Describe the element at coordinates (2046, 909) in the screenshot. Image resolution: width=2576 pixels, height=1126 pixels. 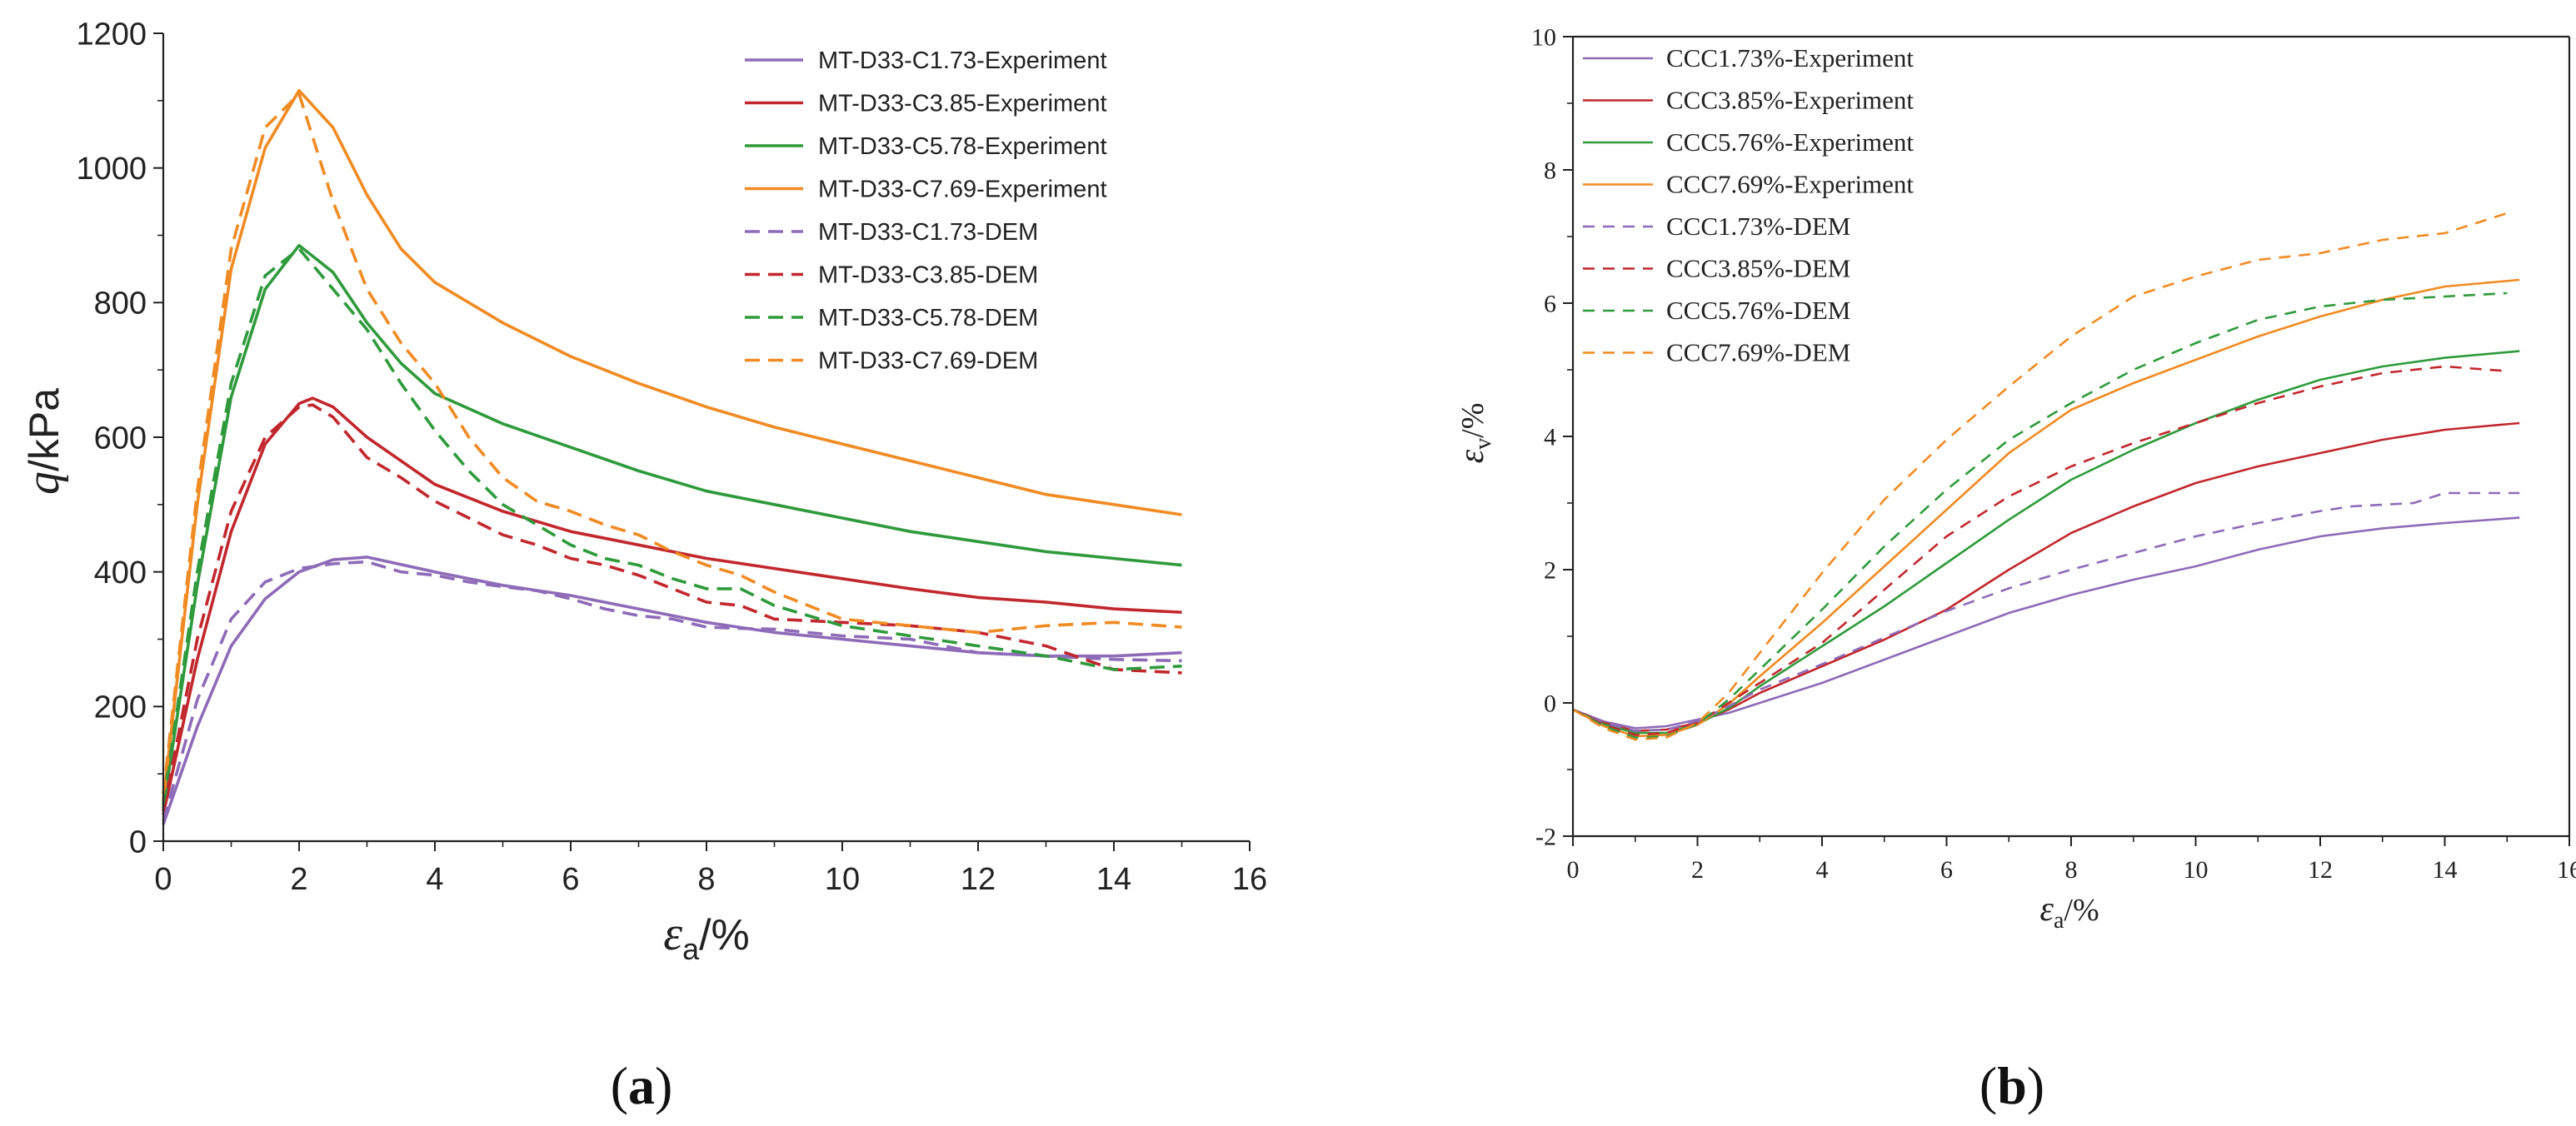
I see `panel-b-x-label-main: ε` at that location.